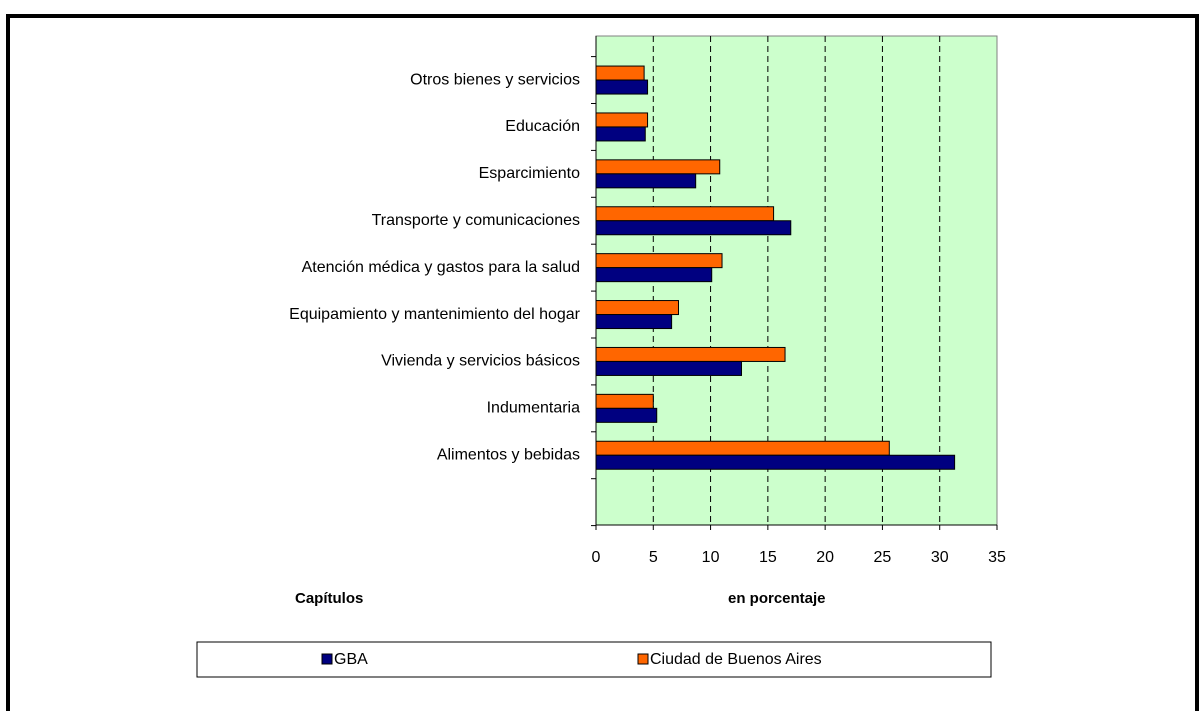 The image size is (1203, 716). What do you see at coordinates (476, 220) in the screenshot?
I see `y-tick-label: Transporte y comunicaciones` at bounding box center [476, 220].